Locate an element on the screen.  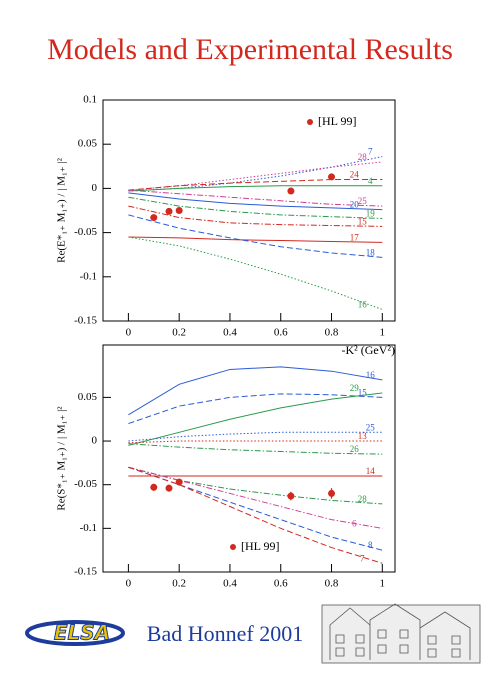
curve-label: 26 is located at coordinates (355, 449).